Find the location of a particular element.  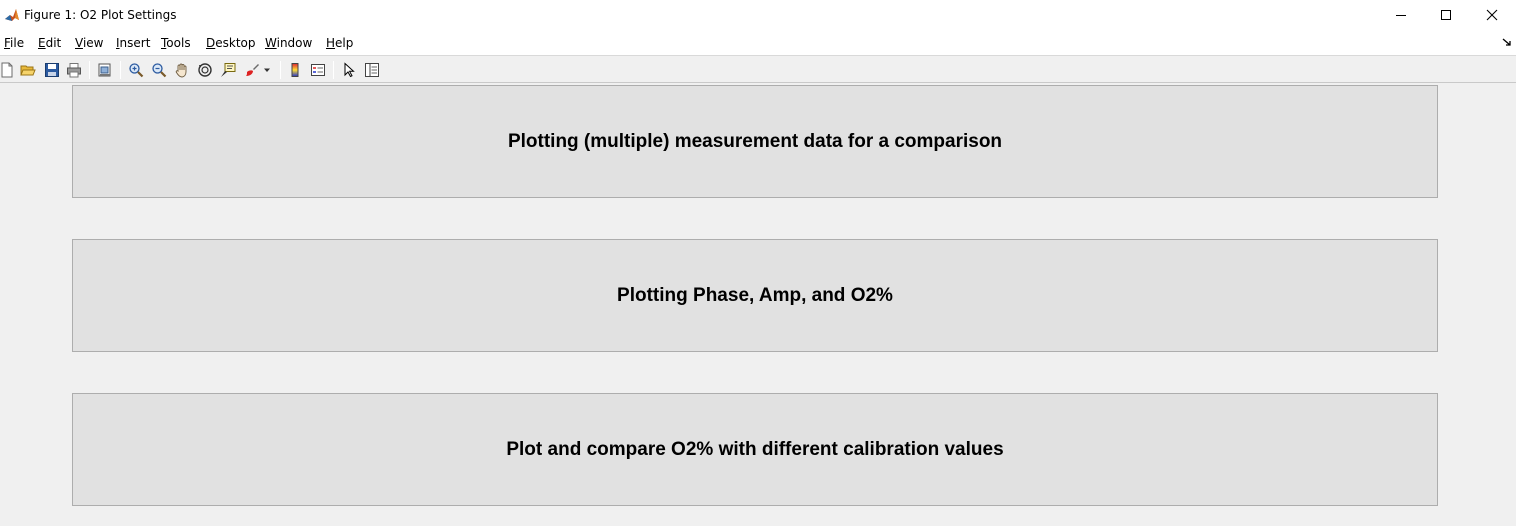

brush-icon is located at coordinates (252, 70).